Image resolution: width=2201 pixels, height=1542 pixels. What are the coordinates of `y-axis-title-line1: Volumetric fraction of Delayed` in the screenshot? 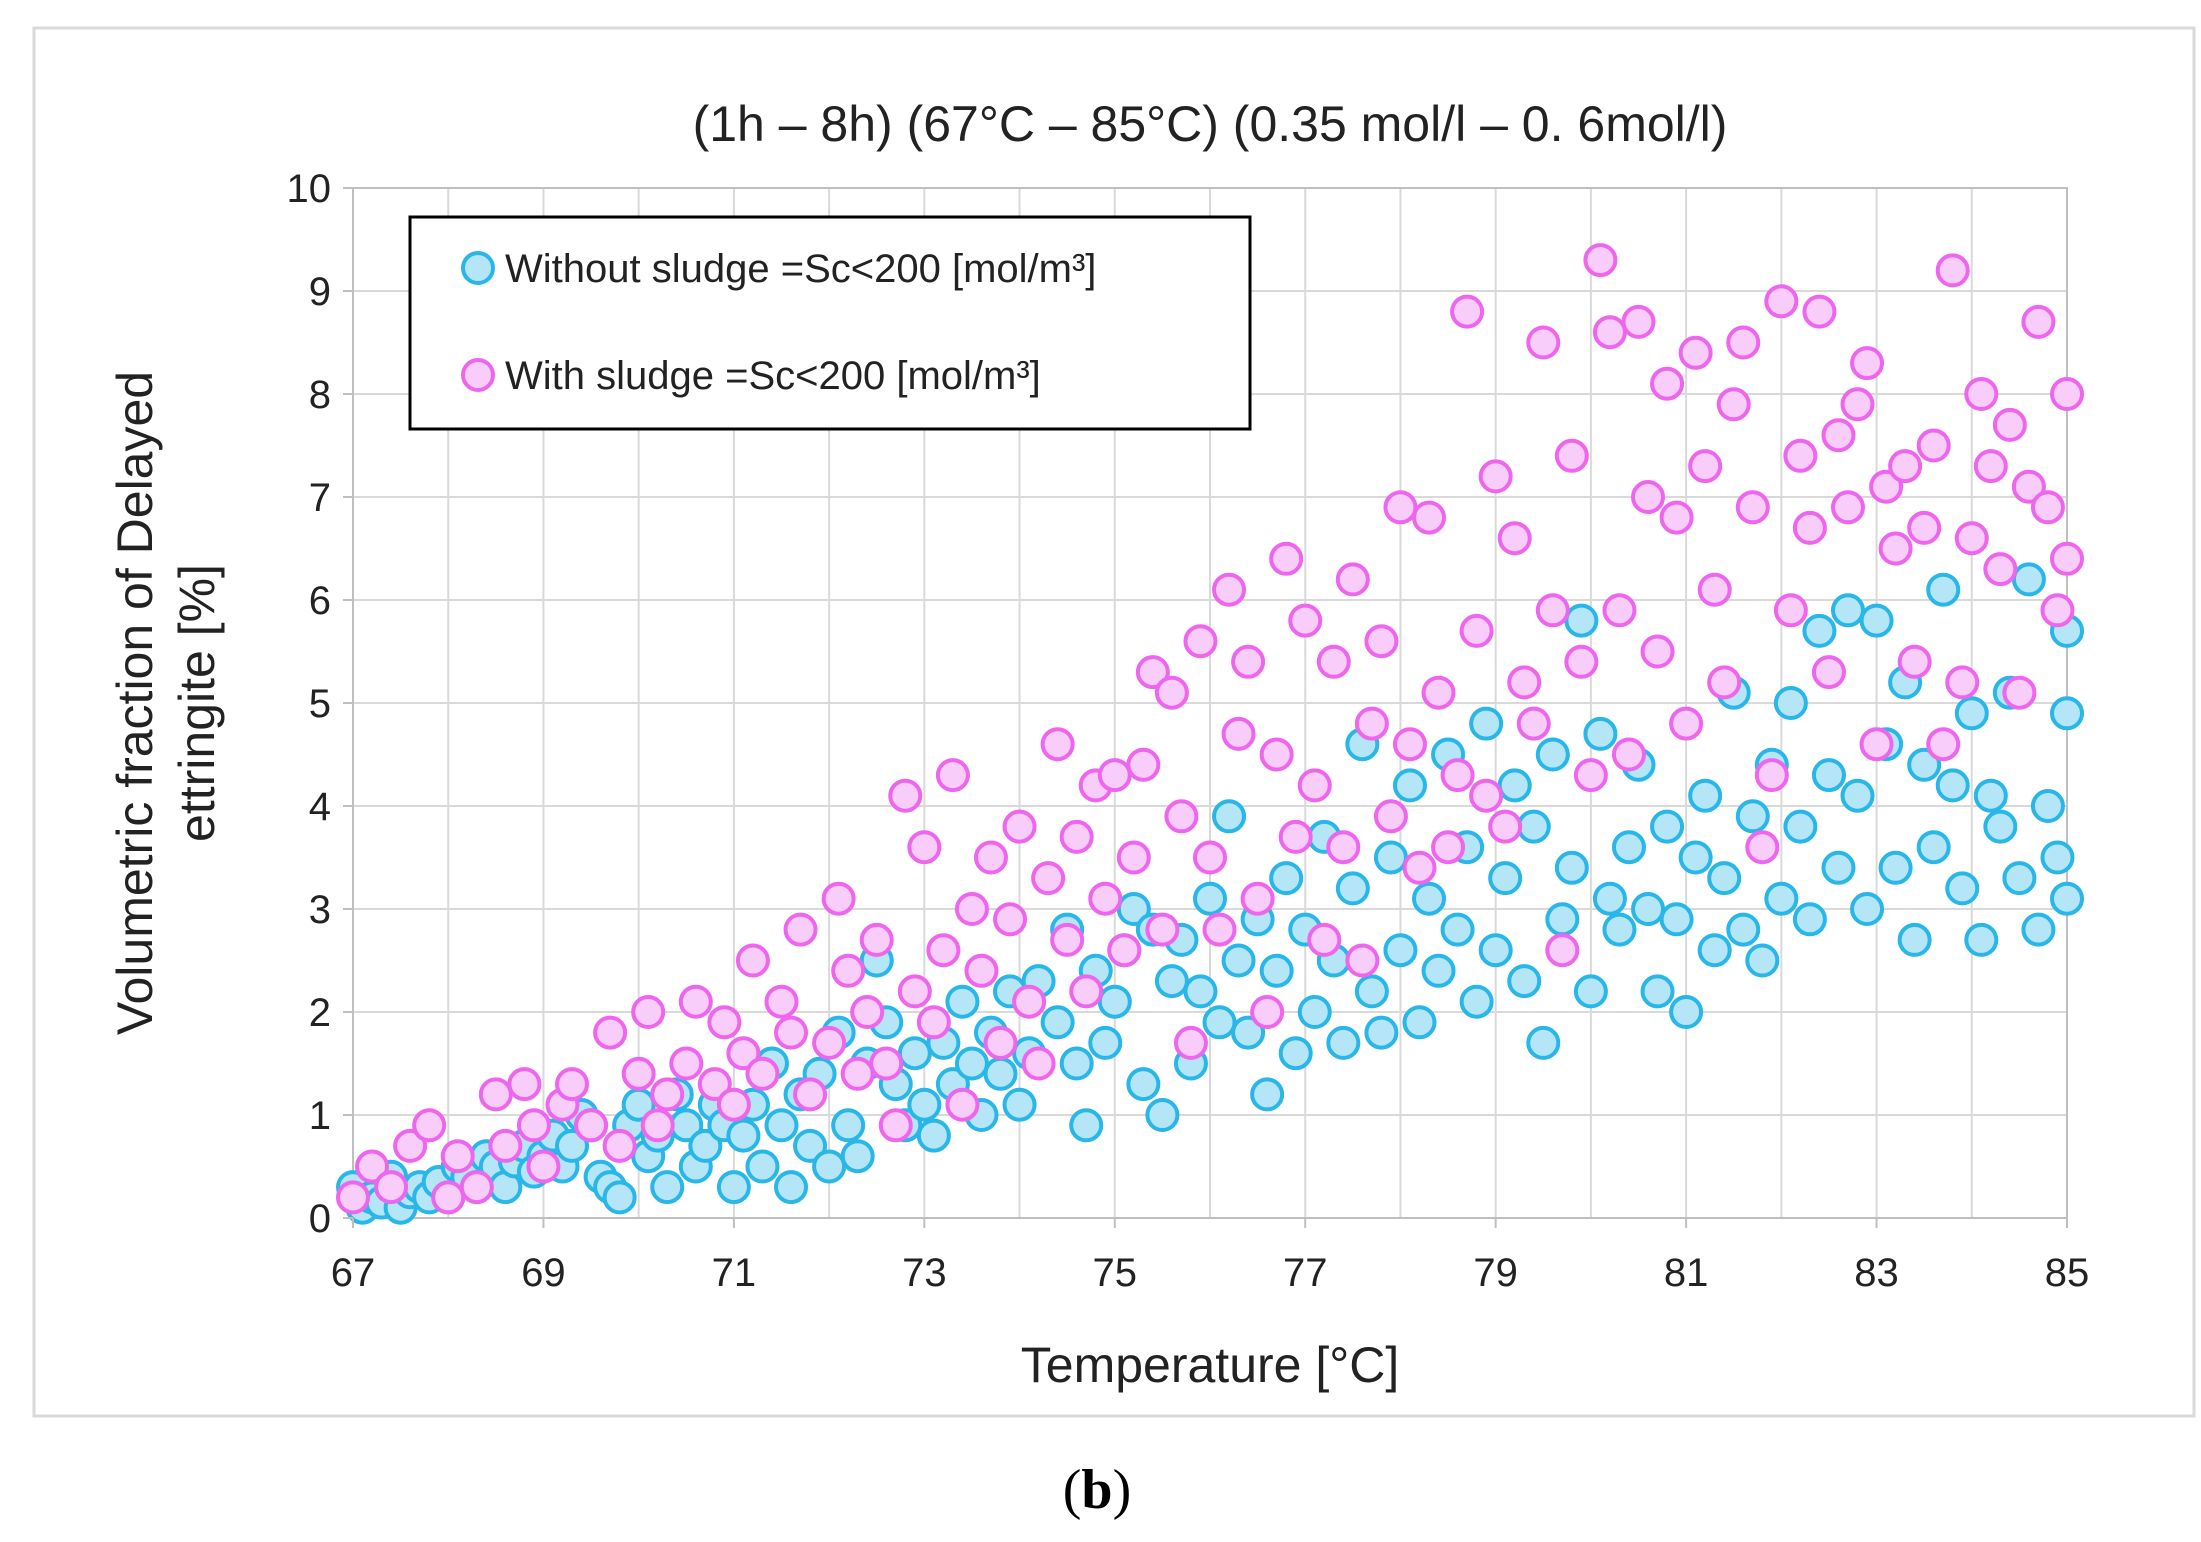 It's located at (135, 703).